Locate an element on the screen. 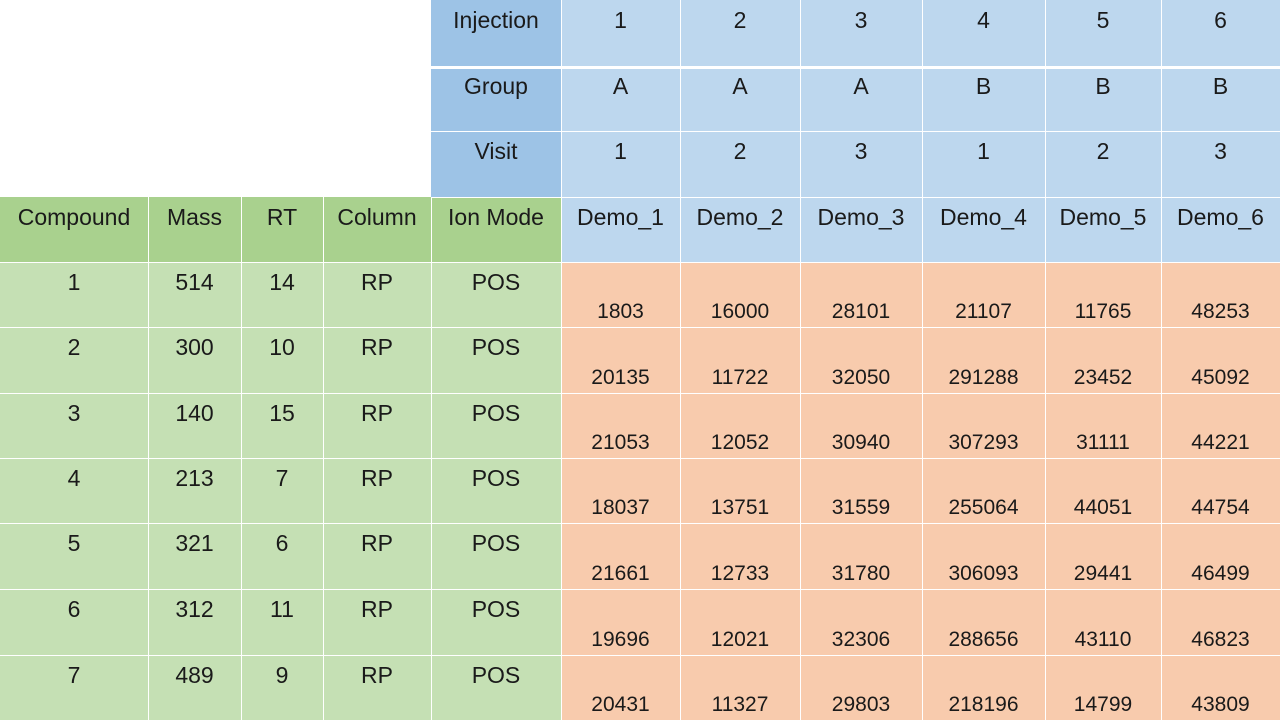 Image resolution: width=1280 pixels, height=720 pixels. column-header: Column is located at coordinates (377, 229).